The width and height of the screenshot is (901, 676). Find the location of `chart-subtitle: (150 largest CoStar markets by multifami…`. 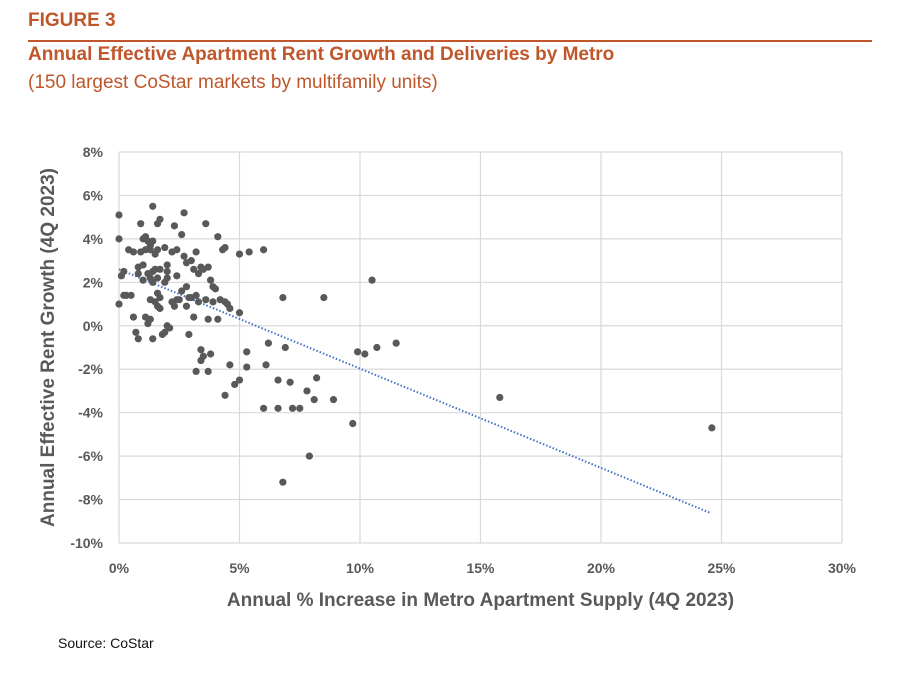

chart-subtitle: (150 largest CoStar markets by multifami… is located at coordinates (233, 82).